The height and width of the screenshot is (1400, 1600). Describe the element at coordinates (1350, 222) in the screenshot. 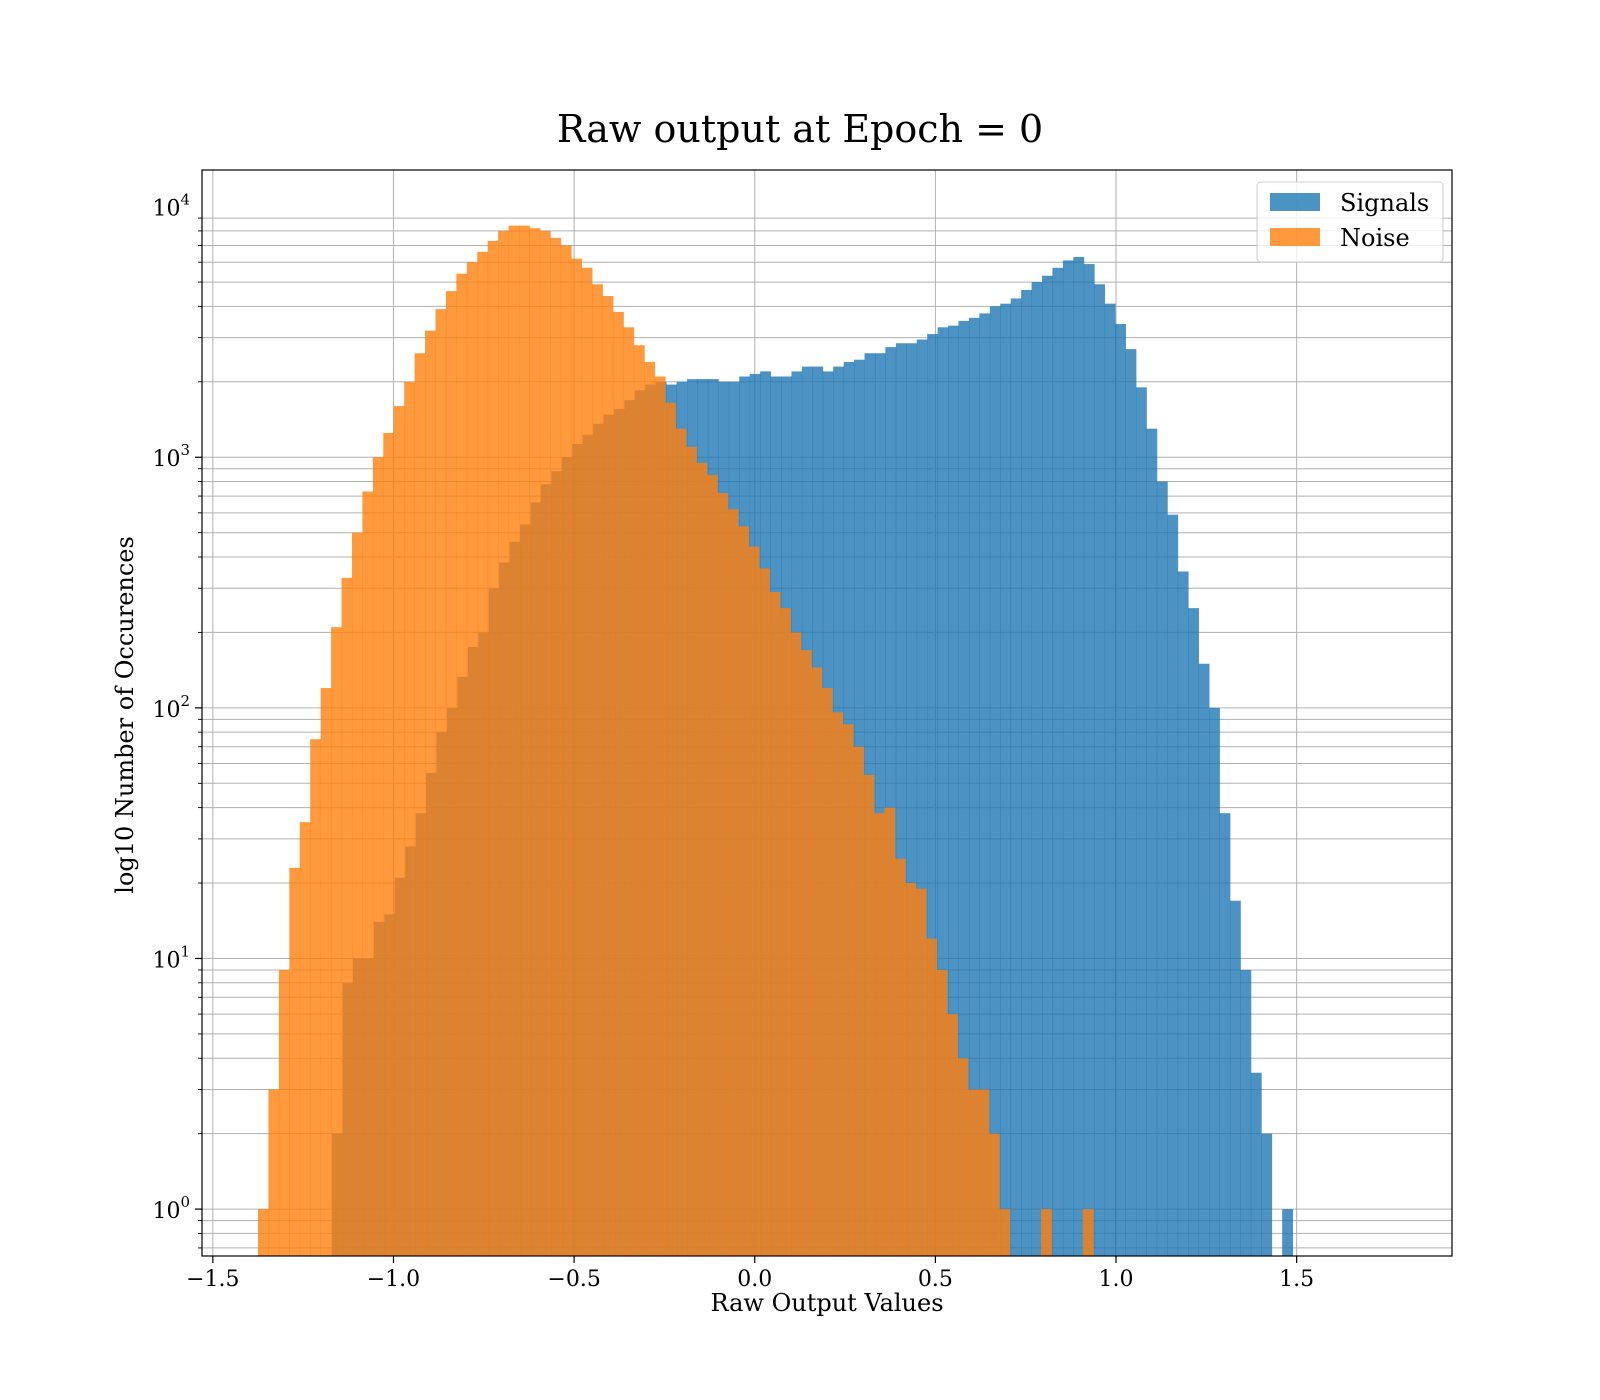

I see `legend: Signals Noise` at that location.